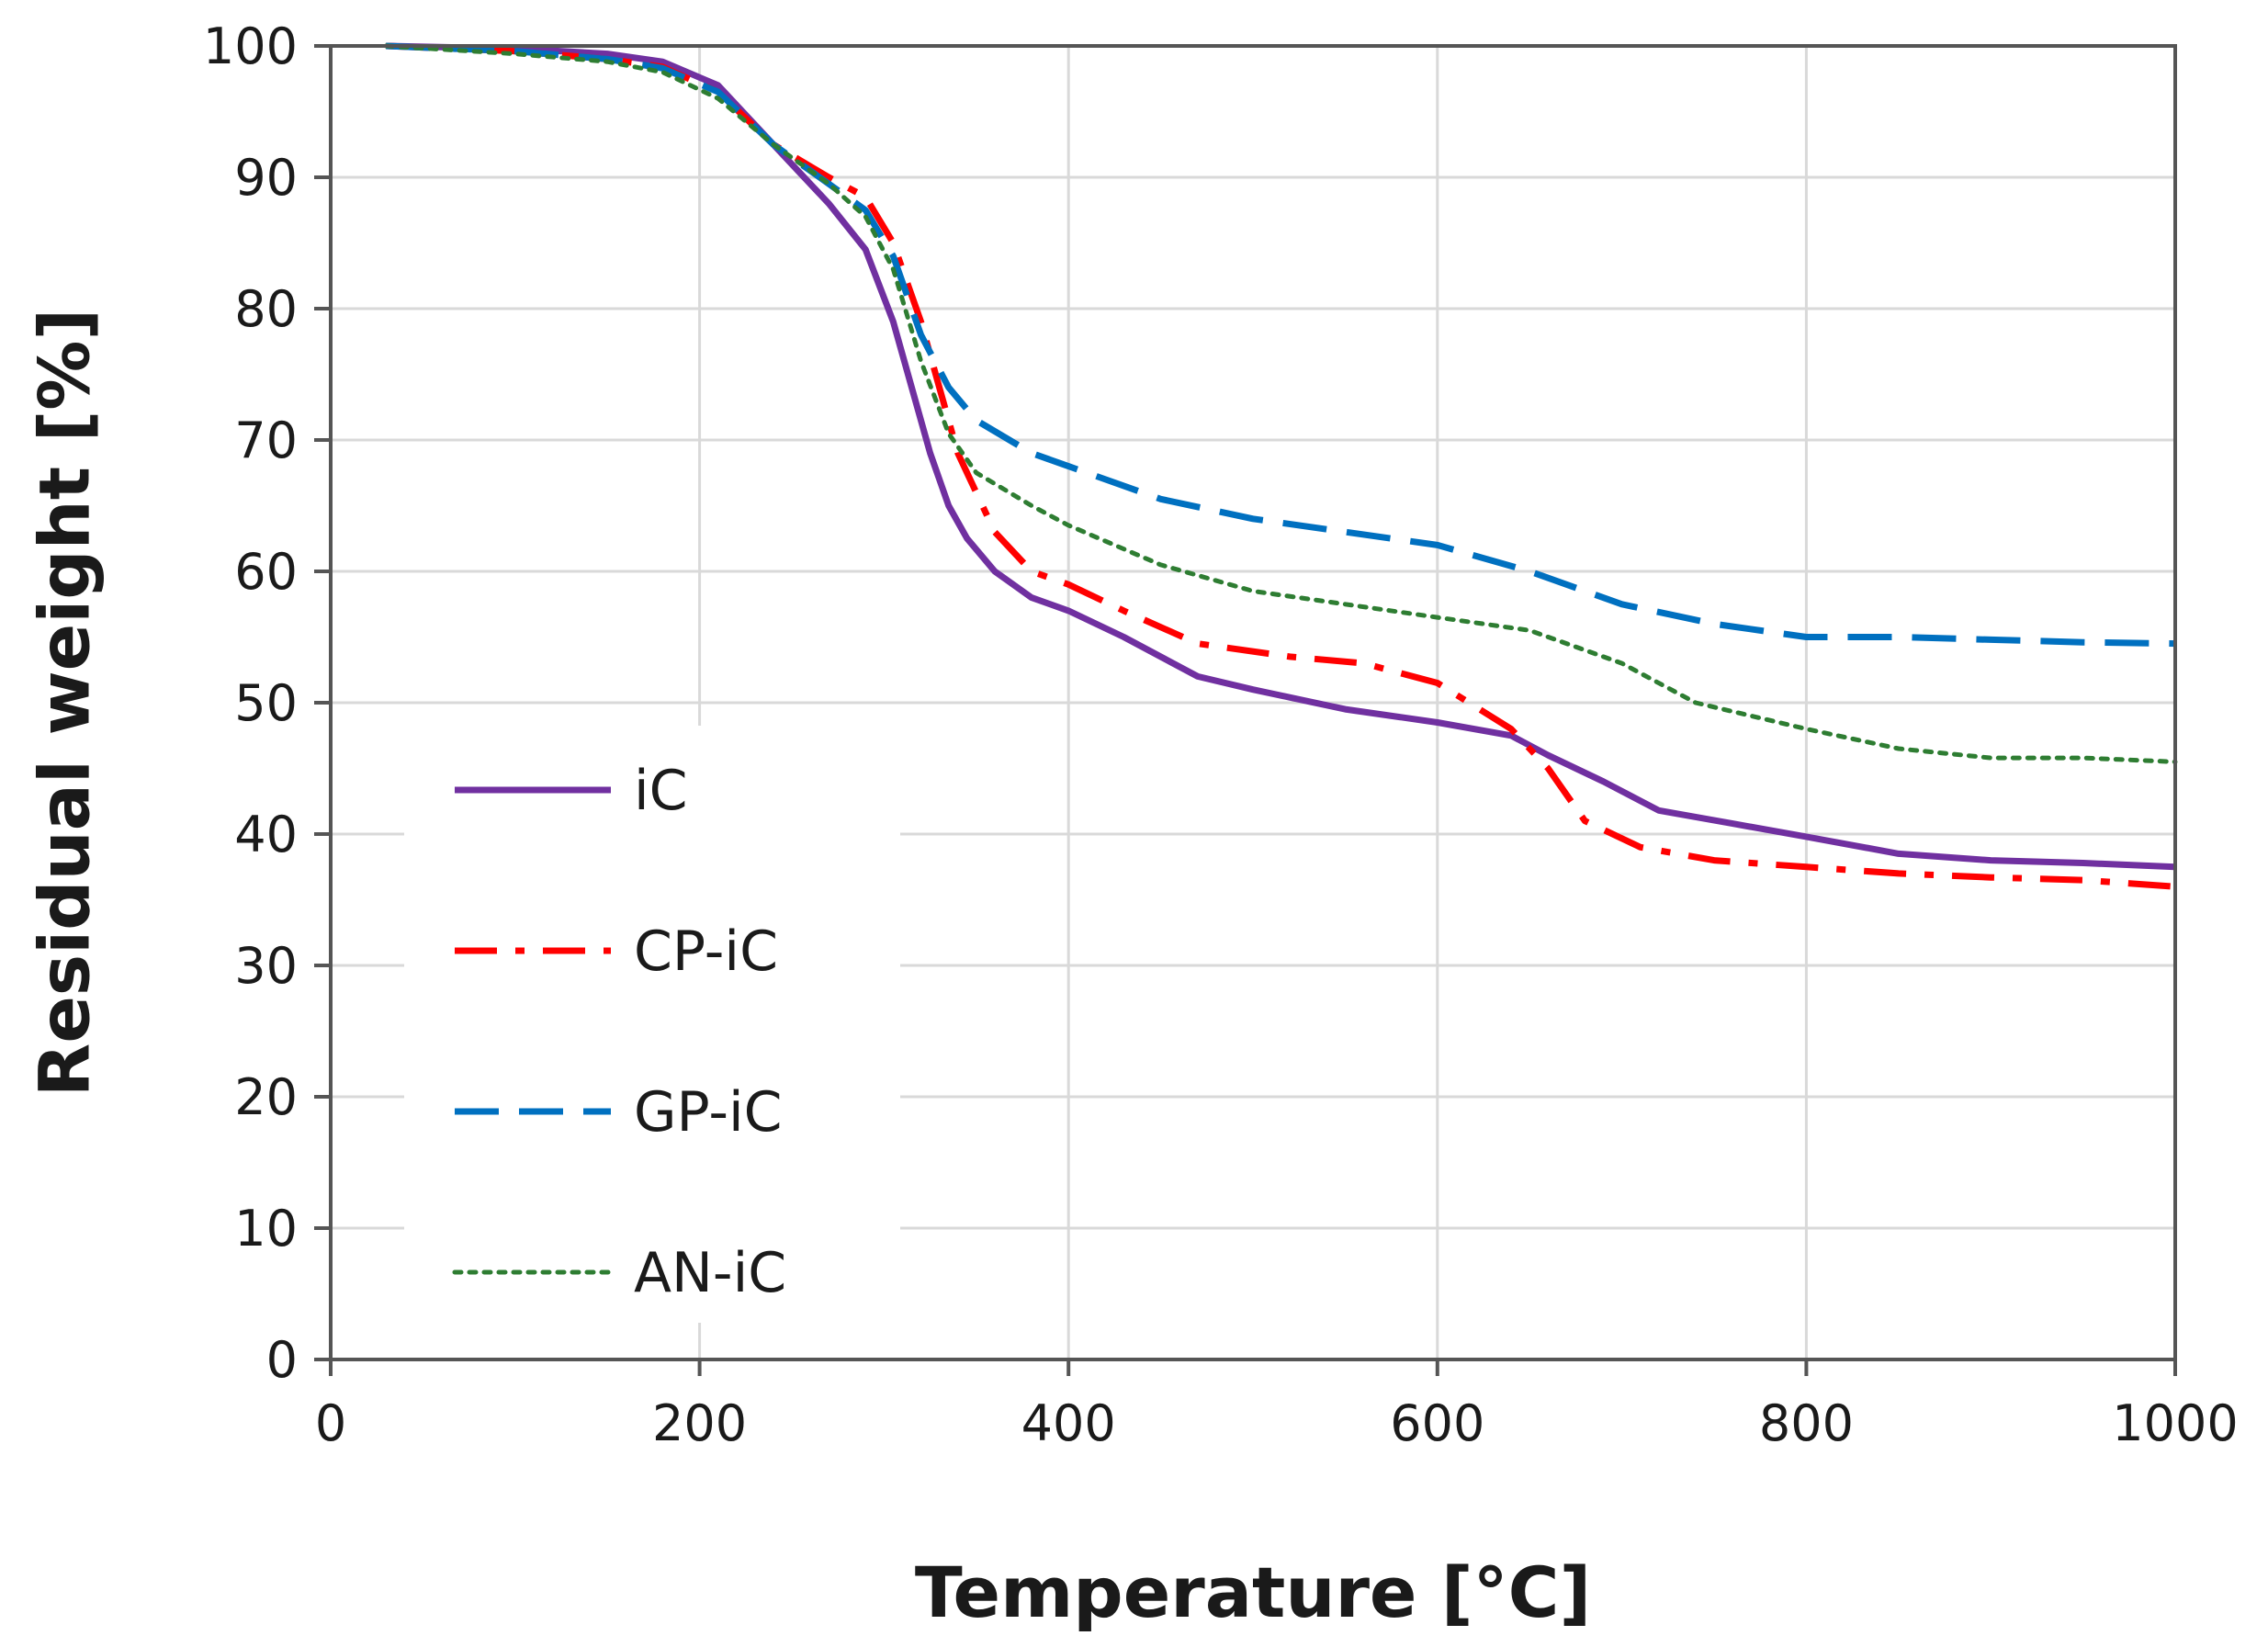 This screenshot has height=1647, width=2268. I want to click on x-tick-label-200: 200, so click(699, 1423).